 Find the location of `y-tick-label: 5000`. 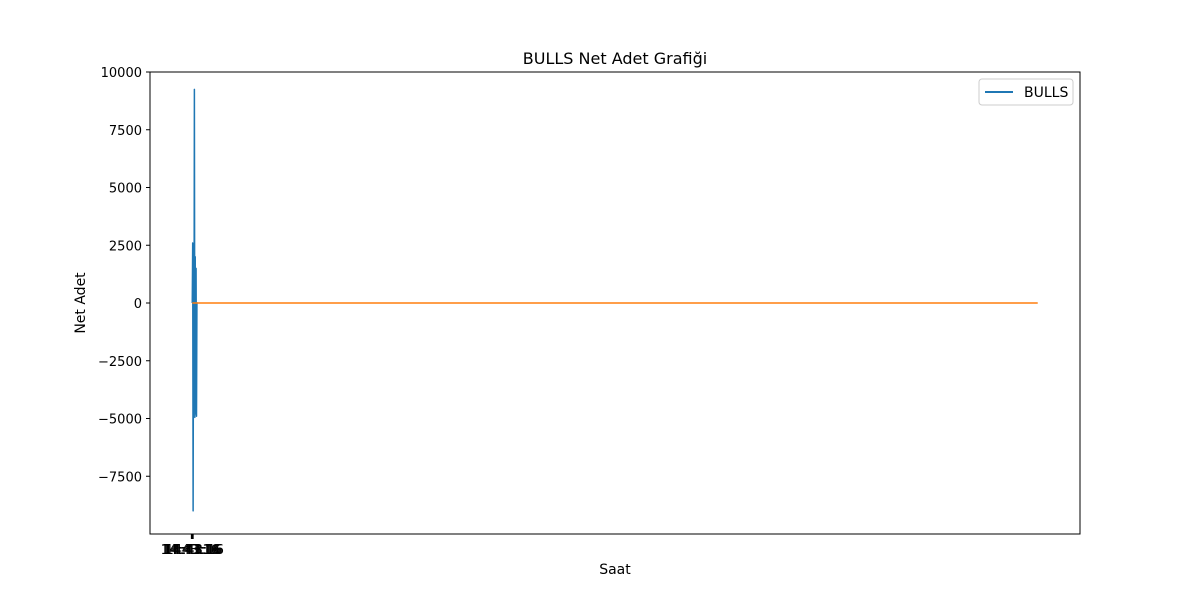

y-tick-label: 5000 is located at coordinates (125, 189).